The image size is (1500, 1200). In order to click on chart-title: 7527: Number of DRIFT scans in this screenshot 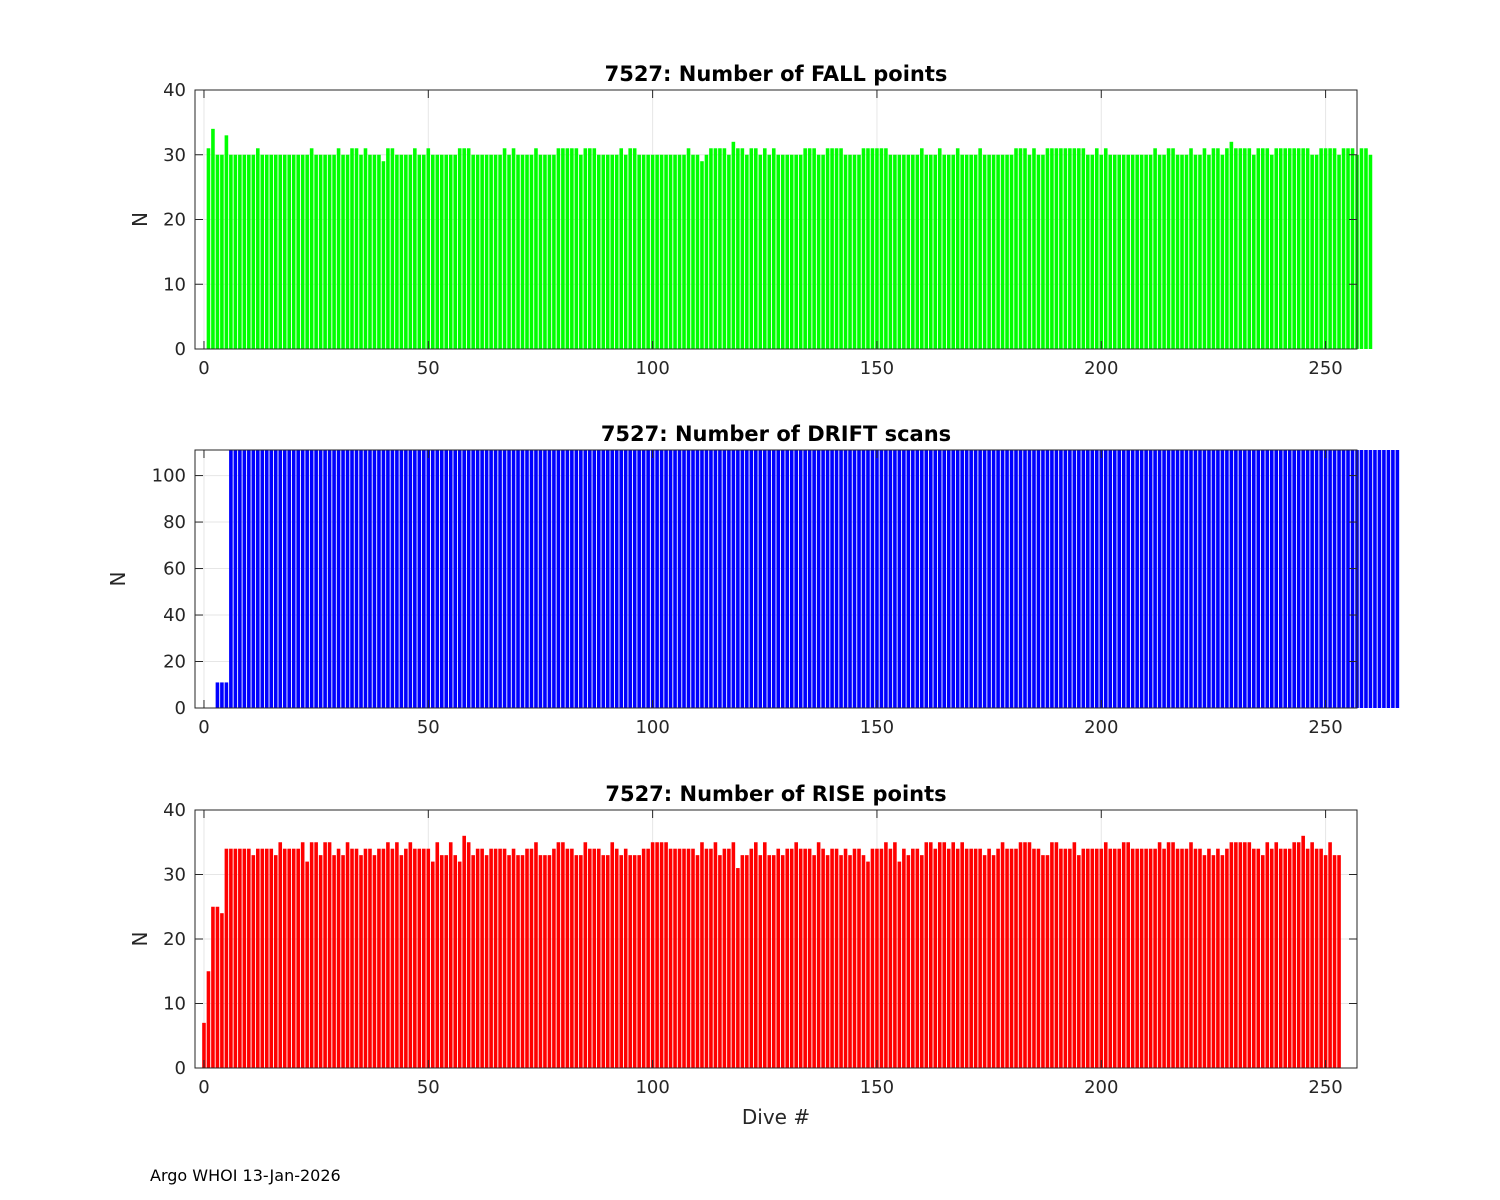, I will do `click(776, 434)`.